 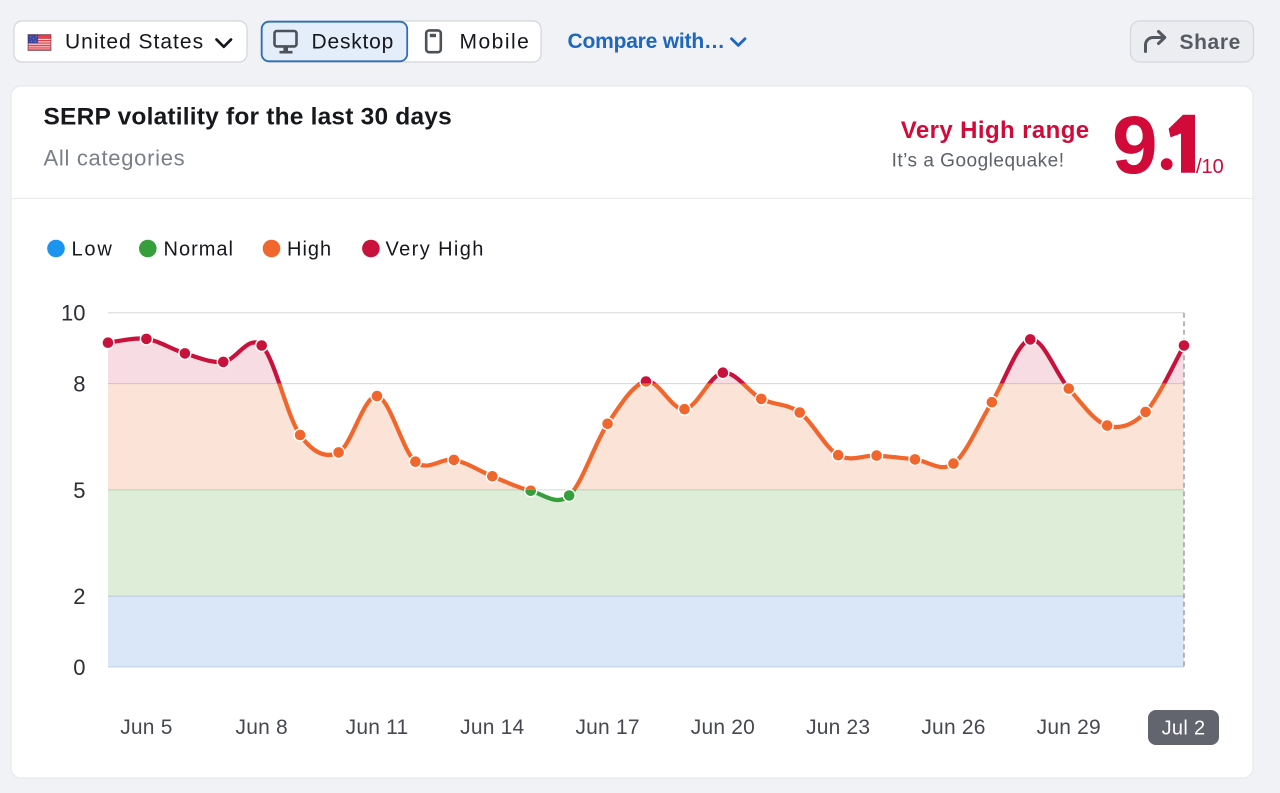 What do you see at coordinates (73, 313) in the screenshot?
I see `svg-text: 10` at bounding box center [73, 313].